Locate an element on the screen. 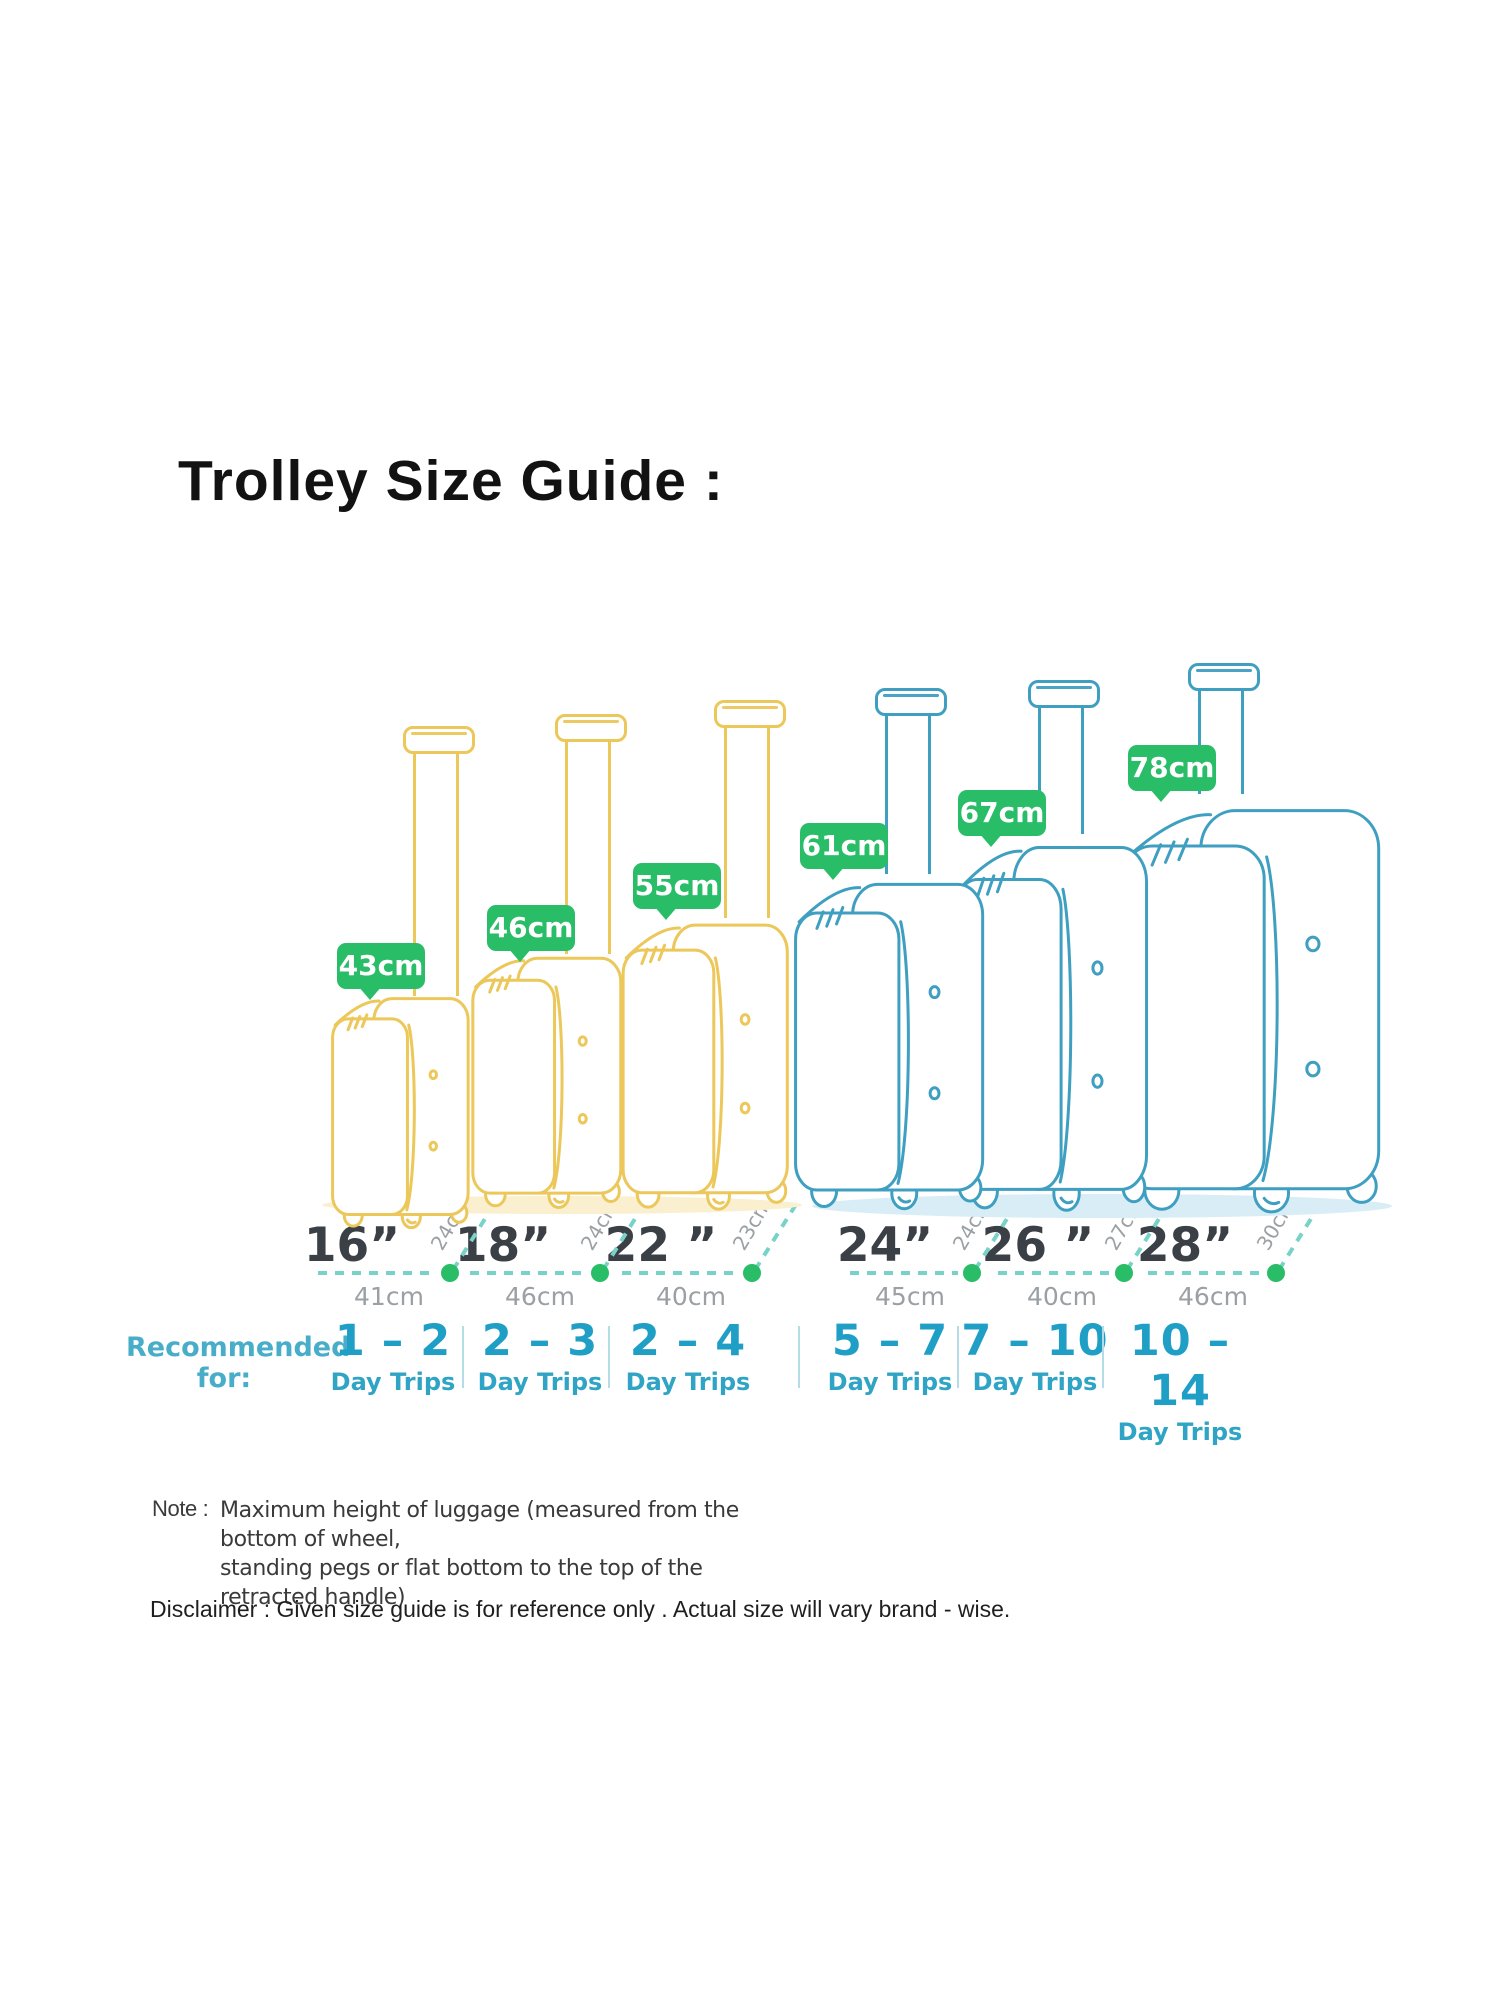 The image size is (1500, 2000). day-trips-24: 5 – 7 Day Trips is located at coordinates (890, 1356).